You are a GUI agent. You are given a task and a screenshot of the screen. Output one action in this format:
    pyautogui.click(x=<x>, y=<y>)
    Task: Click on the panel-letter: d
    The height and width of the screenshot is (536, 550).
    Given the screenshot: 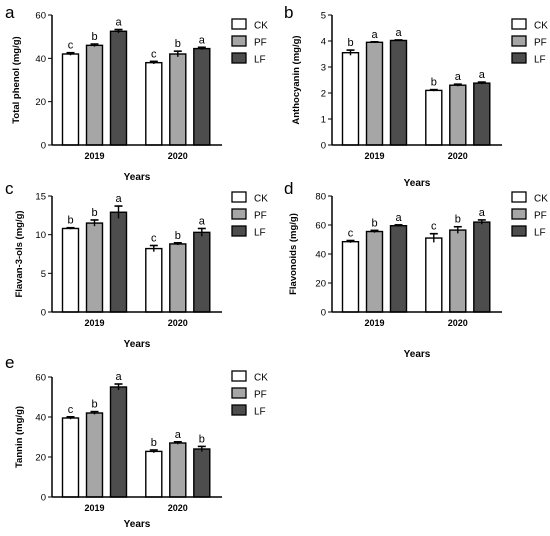 What is the action you would take?
    pyautogui.click(x=288, y=188)
    